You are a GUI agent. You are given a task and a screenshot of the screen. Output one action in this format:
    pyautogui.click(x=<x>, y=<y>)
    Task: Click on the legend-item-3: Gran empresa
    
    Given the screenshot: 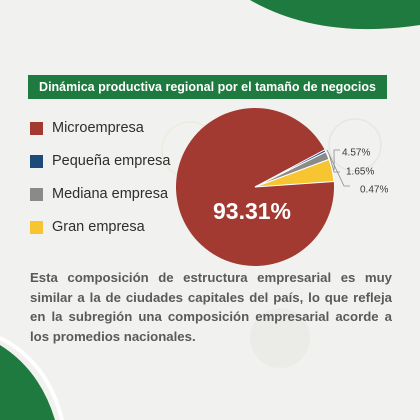 What is the action you would take?
    pyautogui.click(x=87, y=227)
    